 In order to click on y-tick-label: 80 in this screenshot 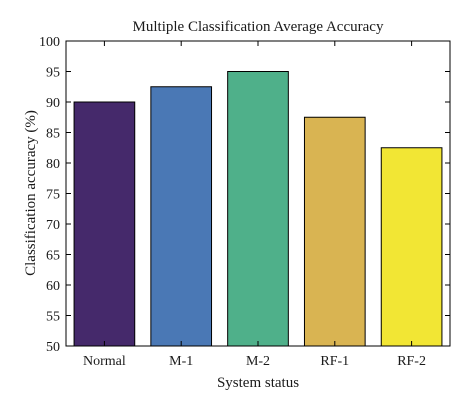, I will do `click(53, 164)`.